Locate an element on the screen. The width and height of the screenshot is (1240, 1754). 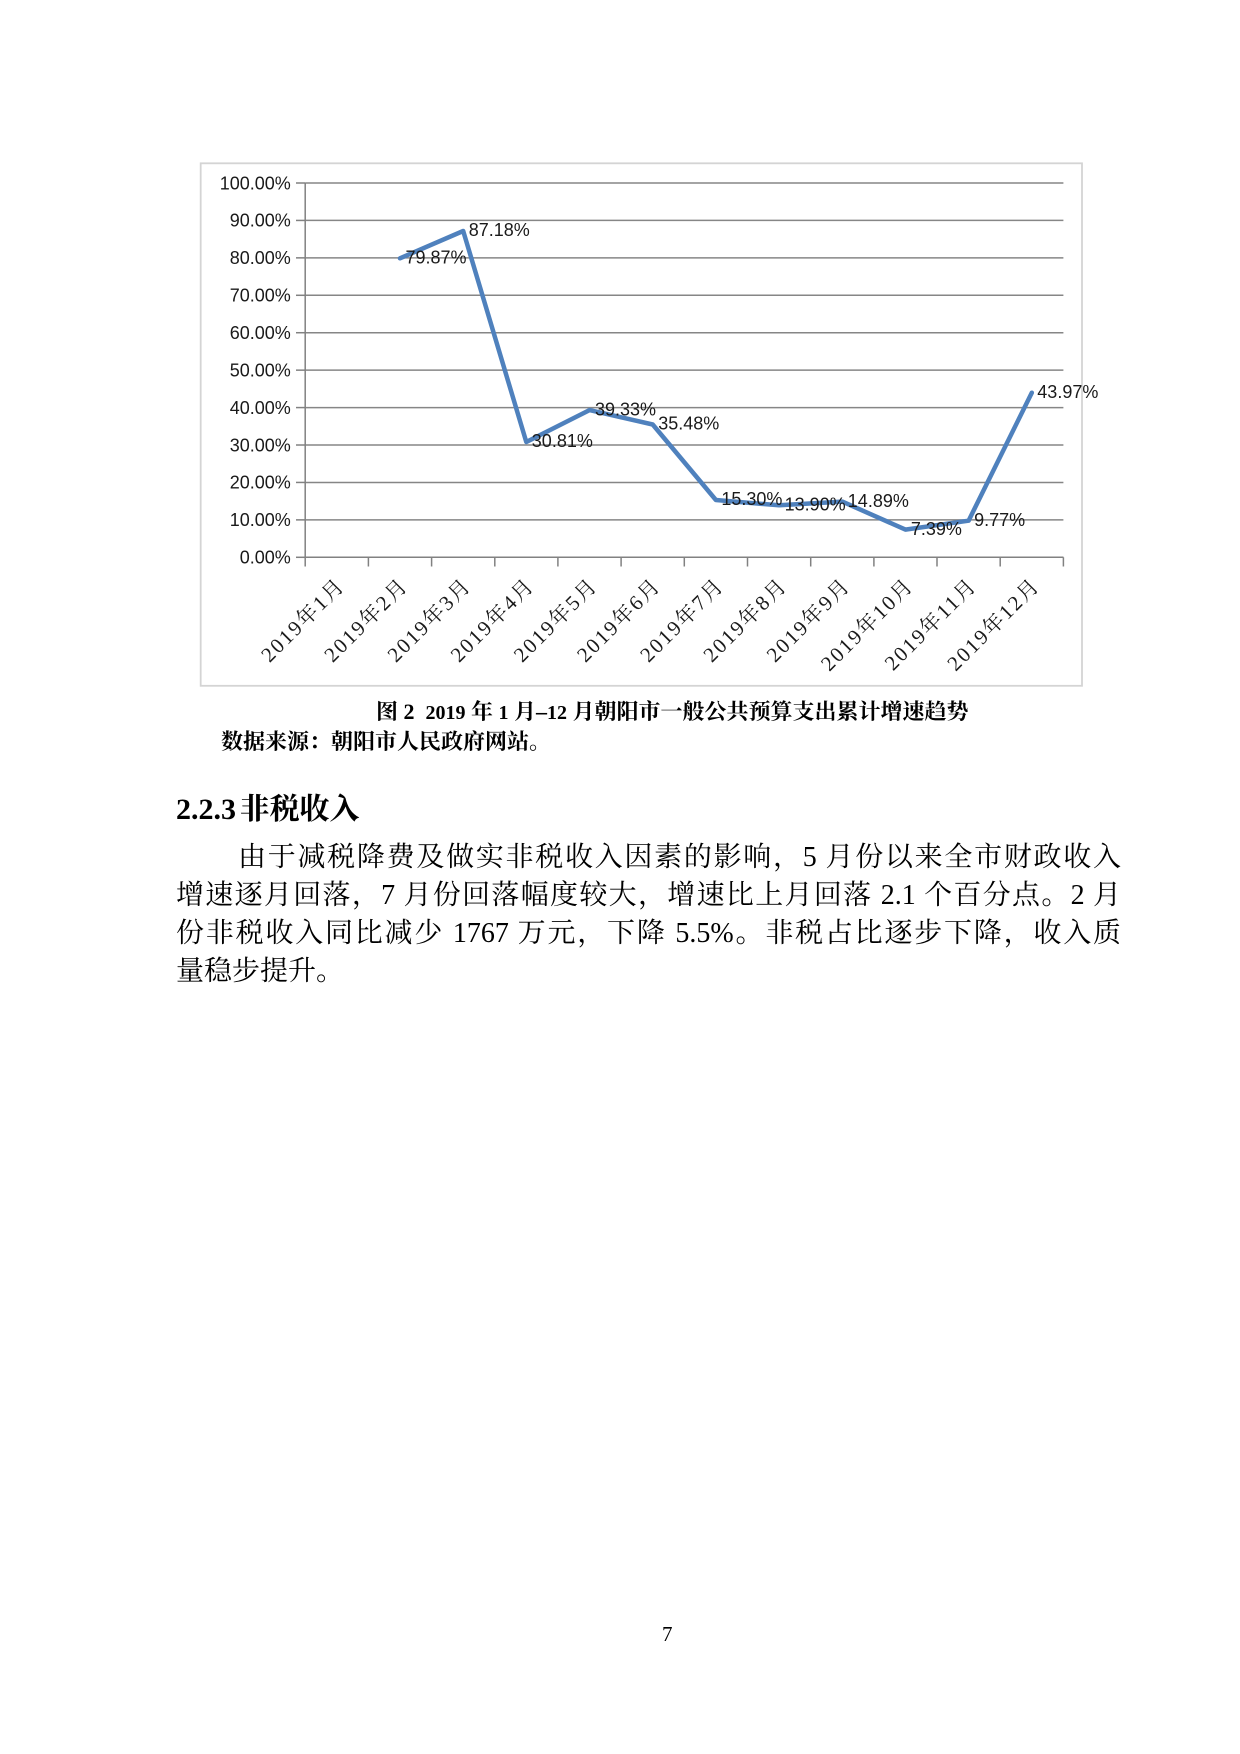
svg-text: 30.81% is located at coordinates (562, 441).